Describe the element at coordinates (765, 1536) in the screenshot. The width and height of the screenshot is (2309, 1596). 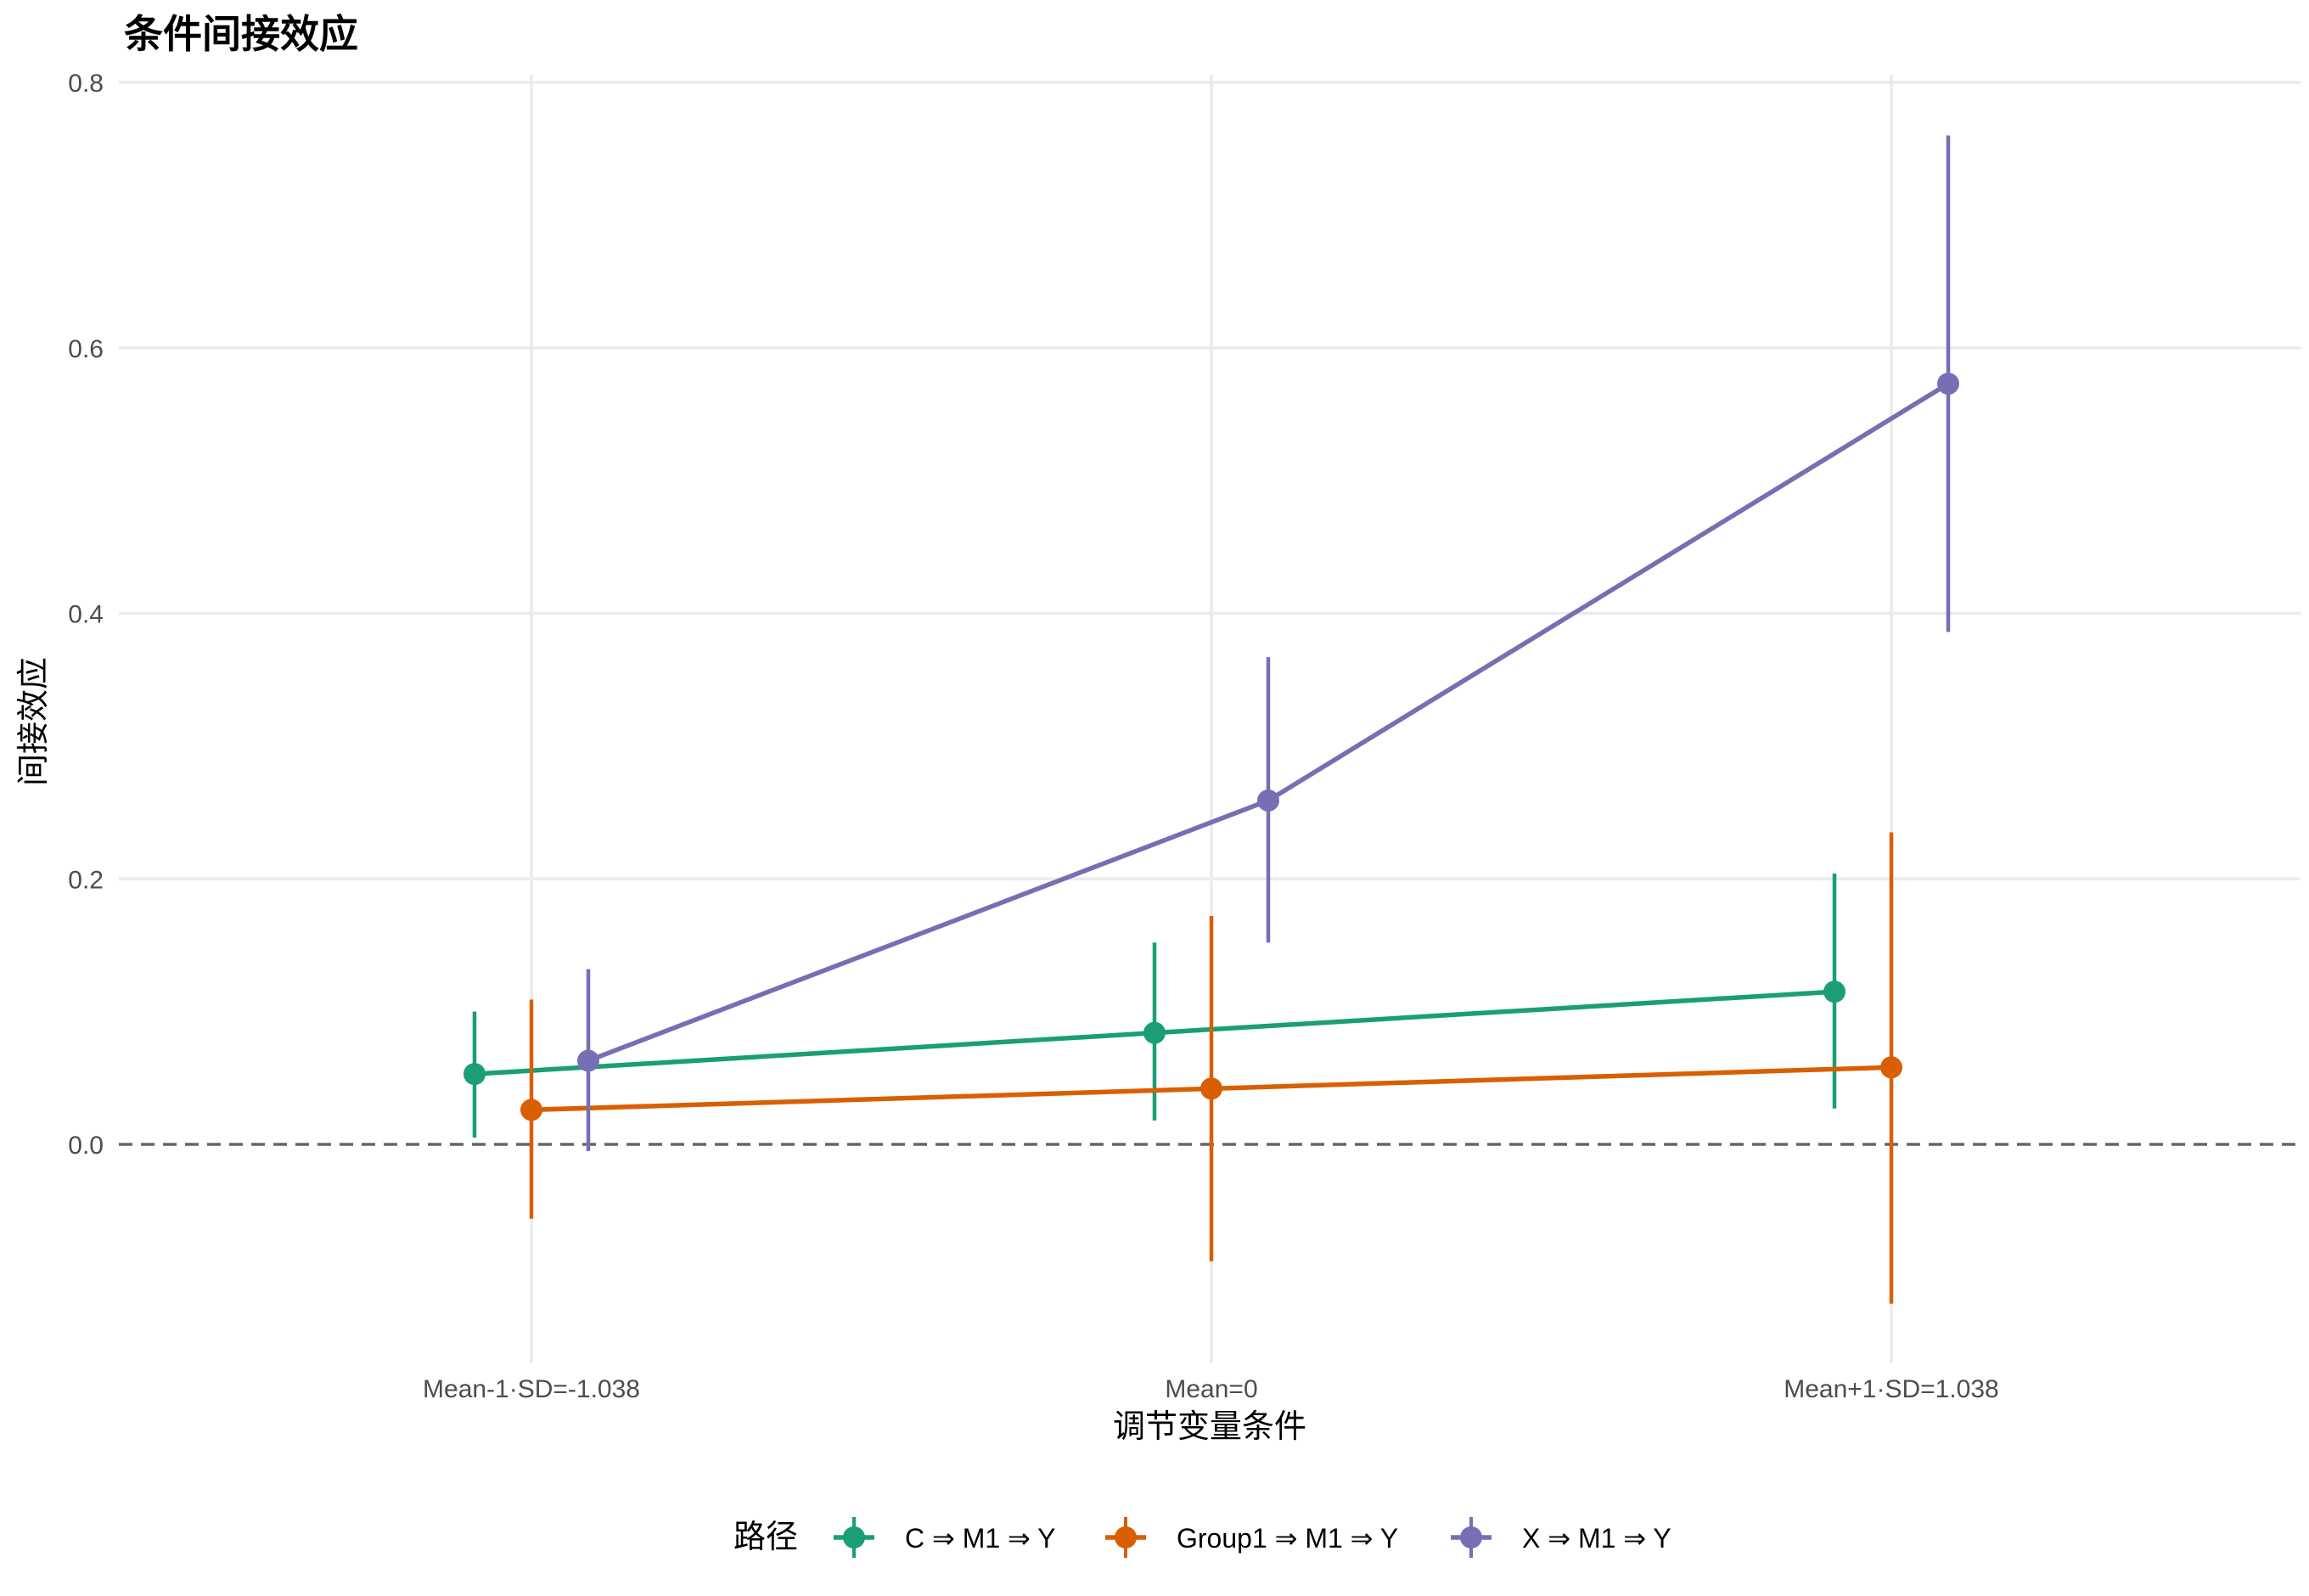
I see `legend-title: 路径` at that location.